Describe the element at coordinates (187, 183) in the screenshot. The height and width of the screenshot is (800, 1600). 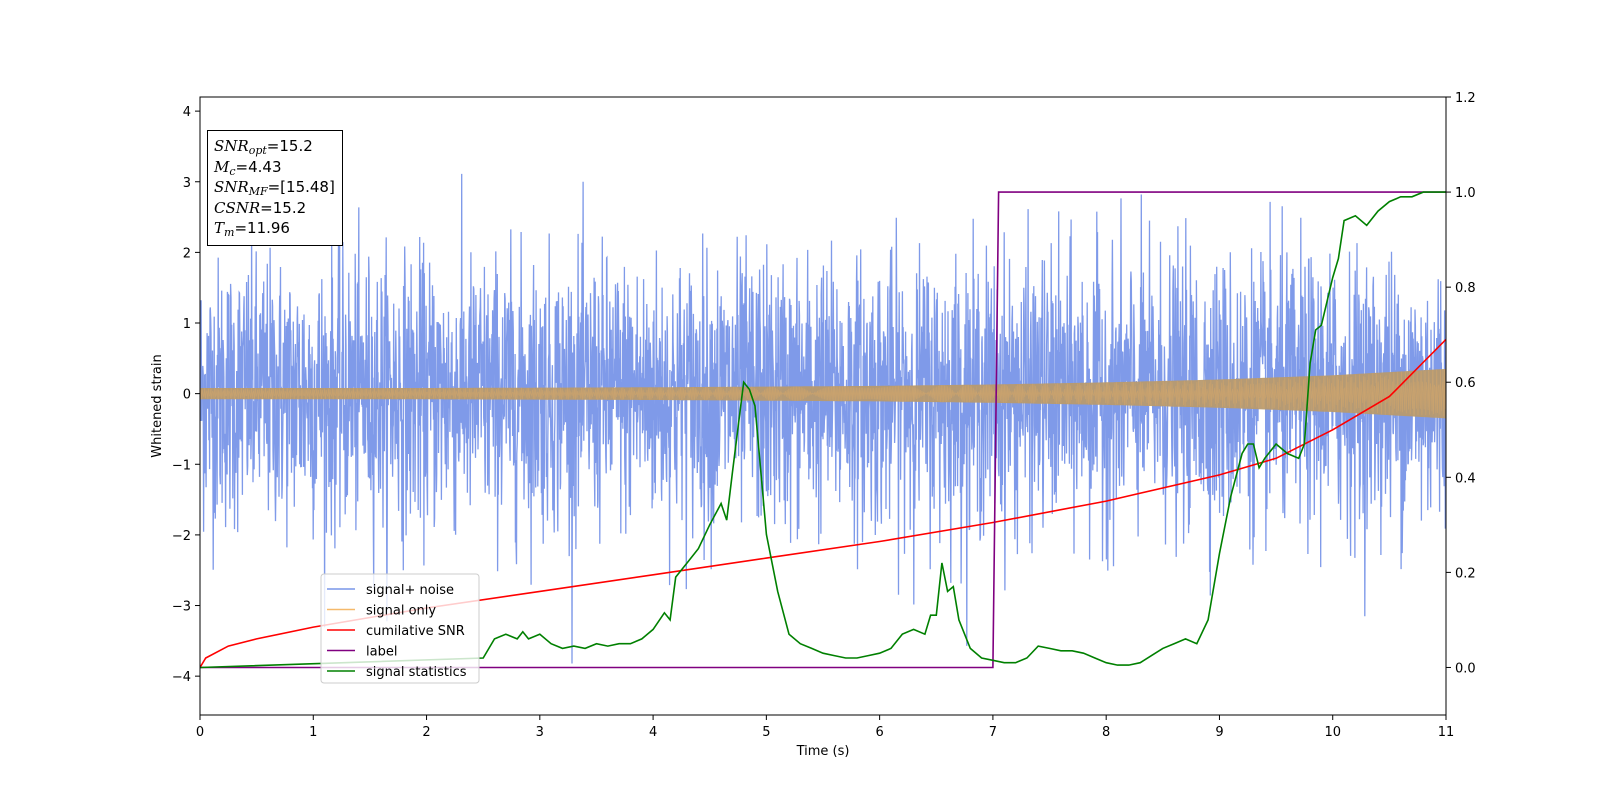
I see `y-tick-label: 3` at that location.